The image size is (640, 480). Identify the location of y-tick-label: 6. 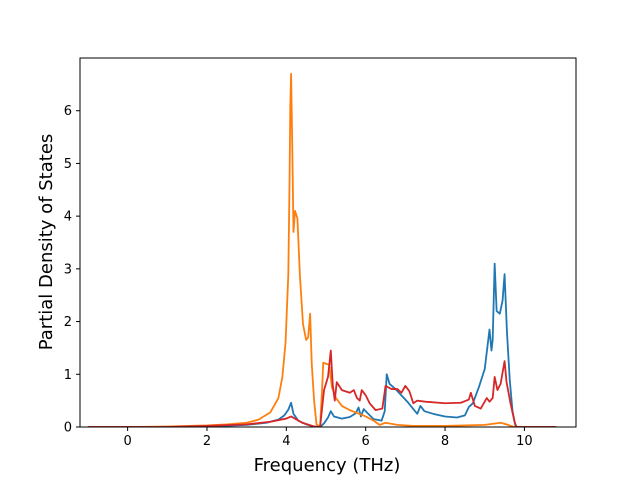
(68, 111).